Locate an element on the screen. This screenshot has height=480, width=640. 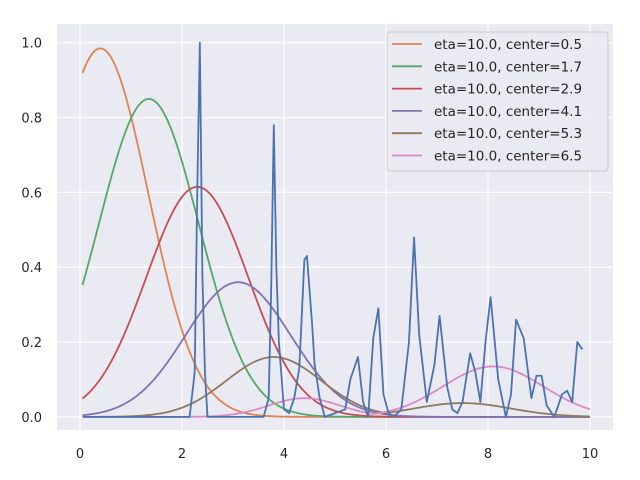
x-tick-label: 2 is located at coordinates (182, 454).